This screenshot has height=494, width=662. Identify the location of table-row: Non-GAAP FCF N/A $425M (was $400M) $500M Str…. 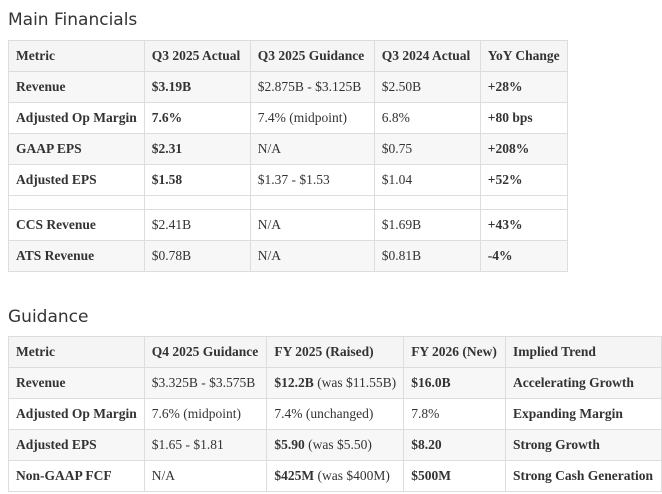
(335, 476).